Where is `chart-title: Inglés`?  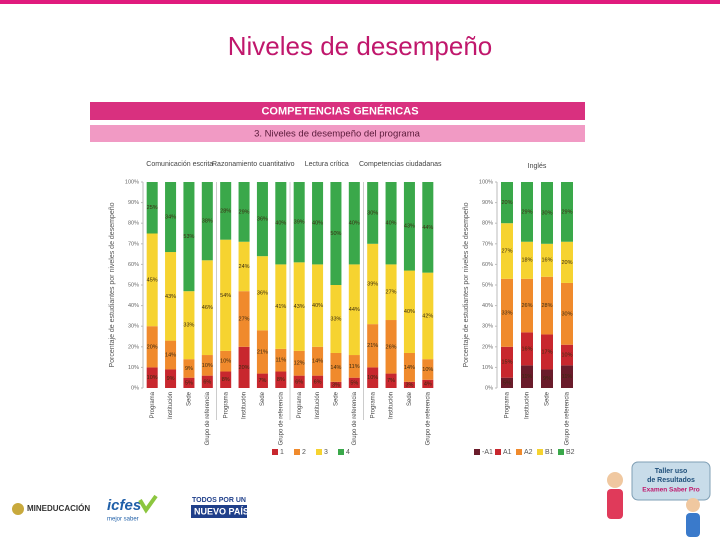 chart-title: Inglés is located at coordinates (537, 166).